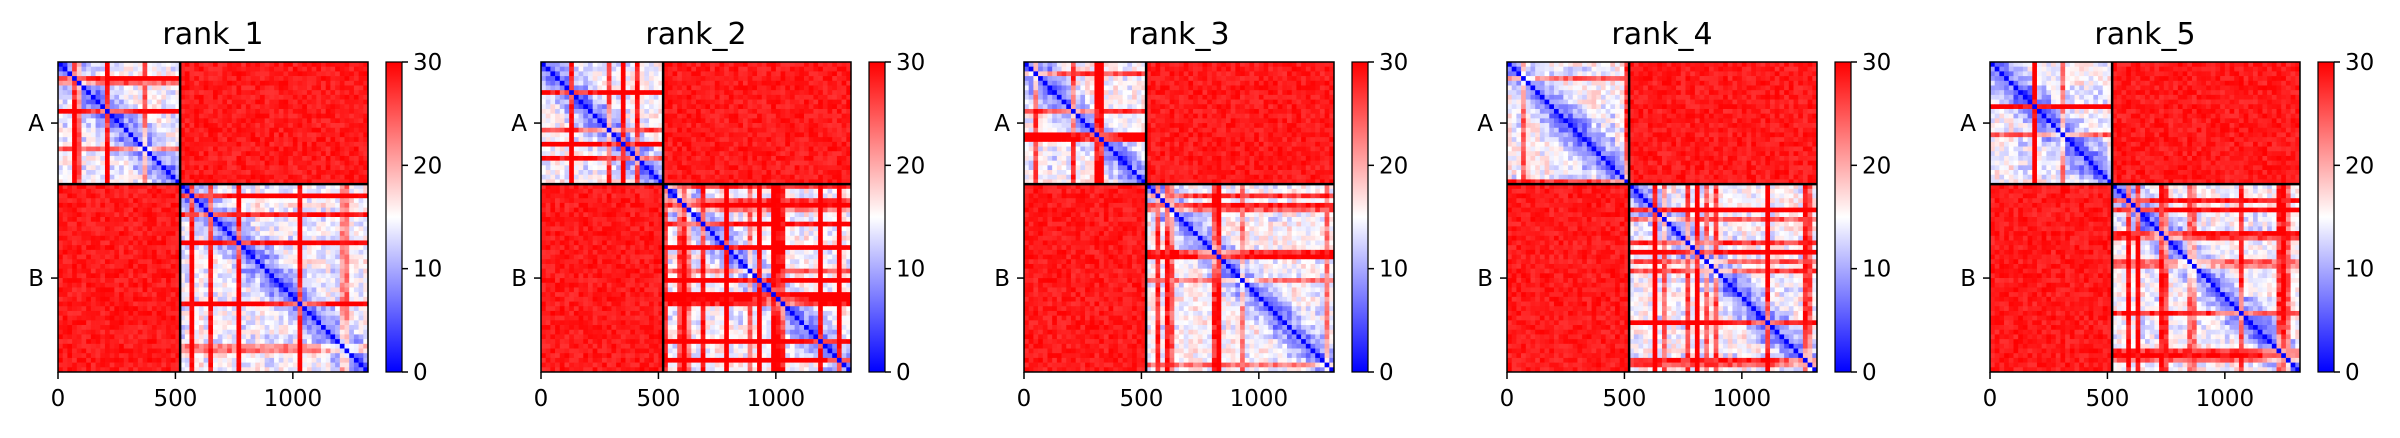 This screenshot has height=438, width=2400. Describe the element at coordinates (394, 217) in the screenshot. I see `colorbar` at that location.